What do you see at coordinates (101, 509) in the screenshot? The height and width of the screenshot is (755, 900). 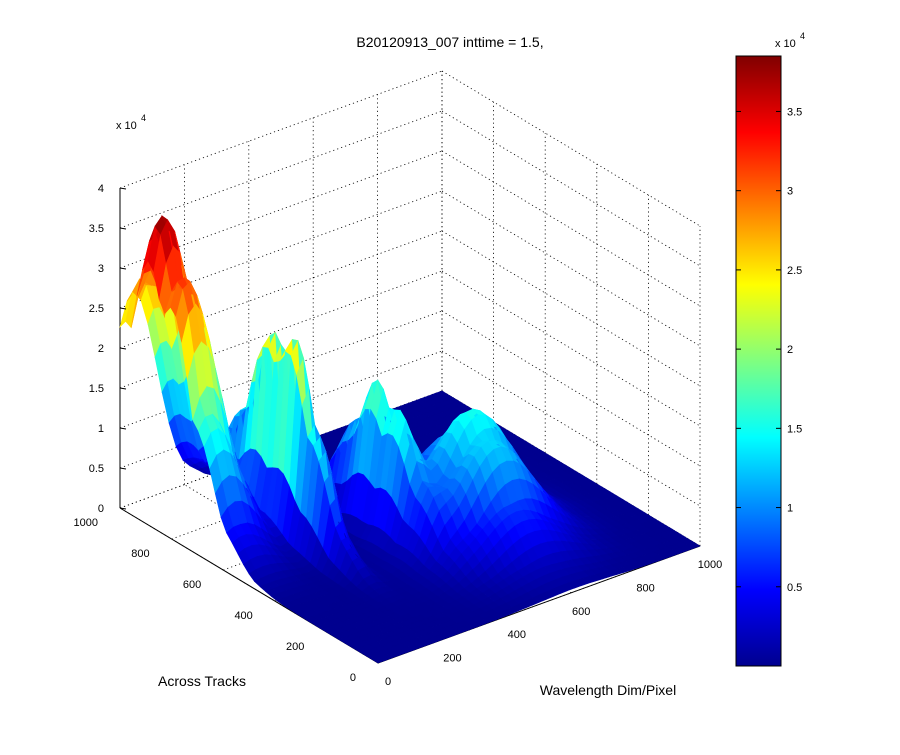 I see `z-tick-label: 0` at bounding box center [101, 509].